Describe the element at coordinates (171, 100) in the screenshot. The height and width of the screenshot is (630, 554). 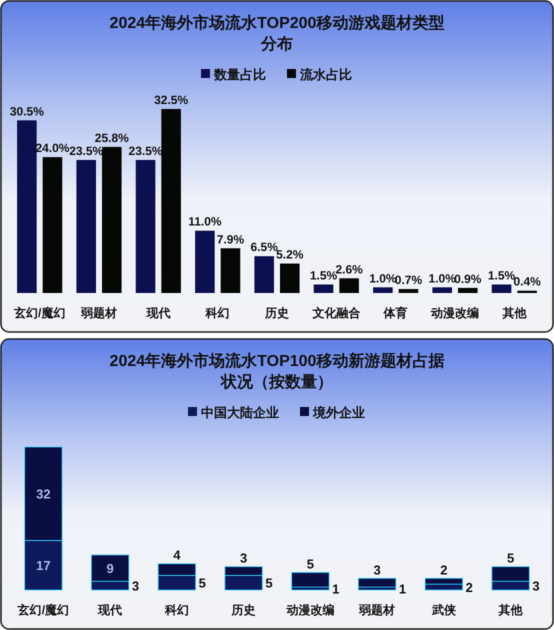
I see `data-label: 32.5%` at that location.